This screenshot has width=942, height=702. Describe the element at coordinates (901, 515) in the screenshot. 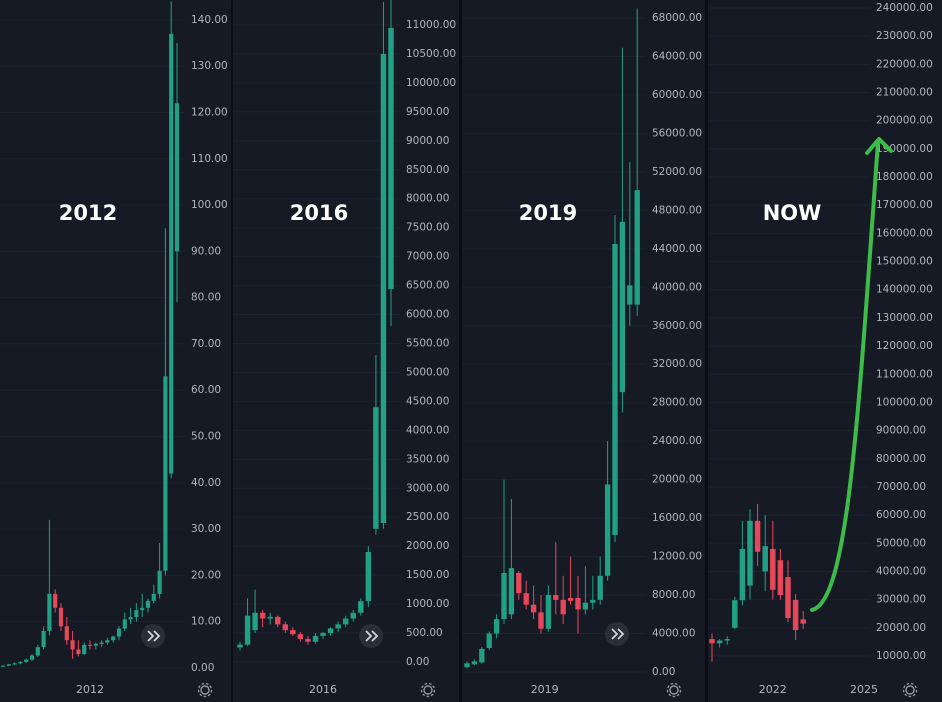

I see `y-tick-label: 60000.00` at that location.